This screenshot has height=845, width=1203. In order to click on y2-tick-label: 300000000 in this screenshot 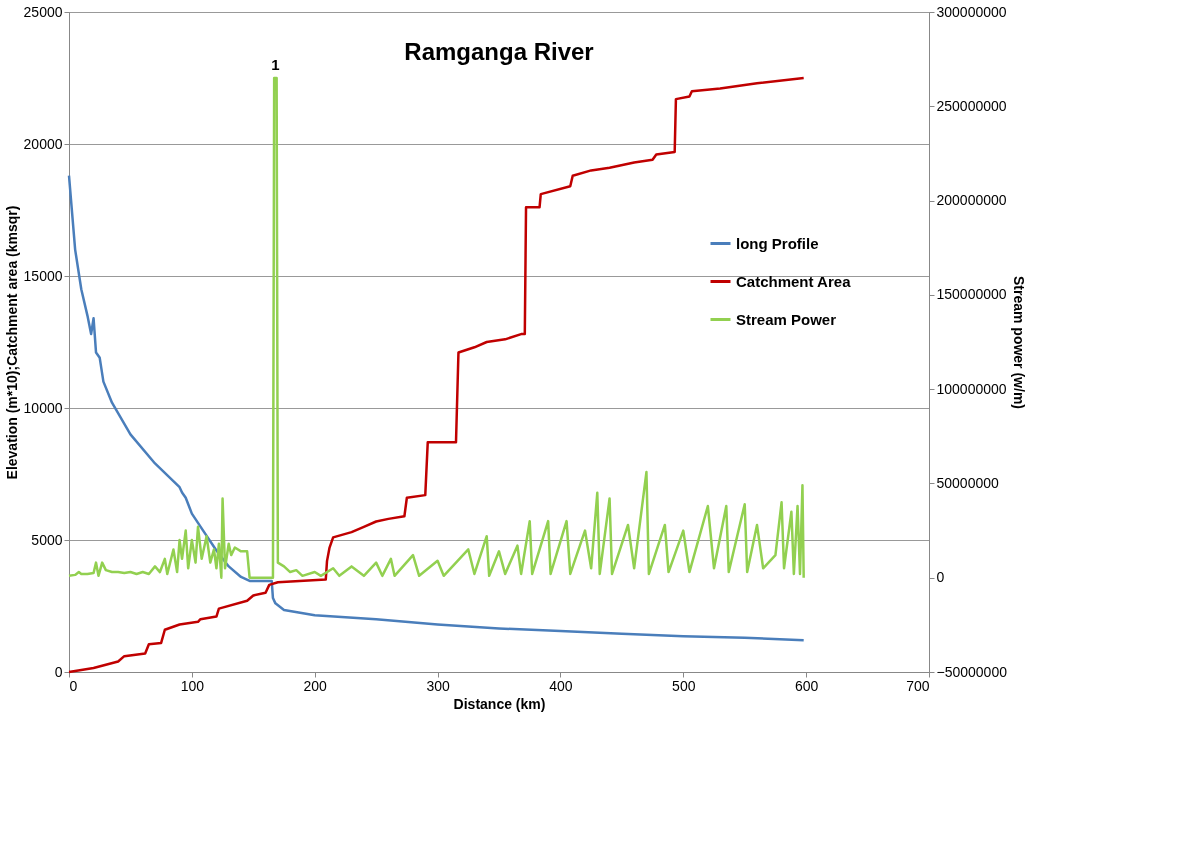, I will do `click(971, 11)`.